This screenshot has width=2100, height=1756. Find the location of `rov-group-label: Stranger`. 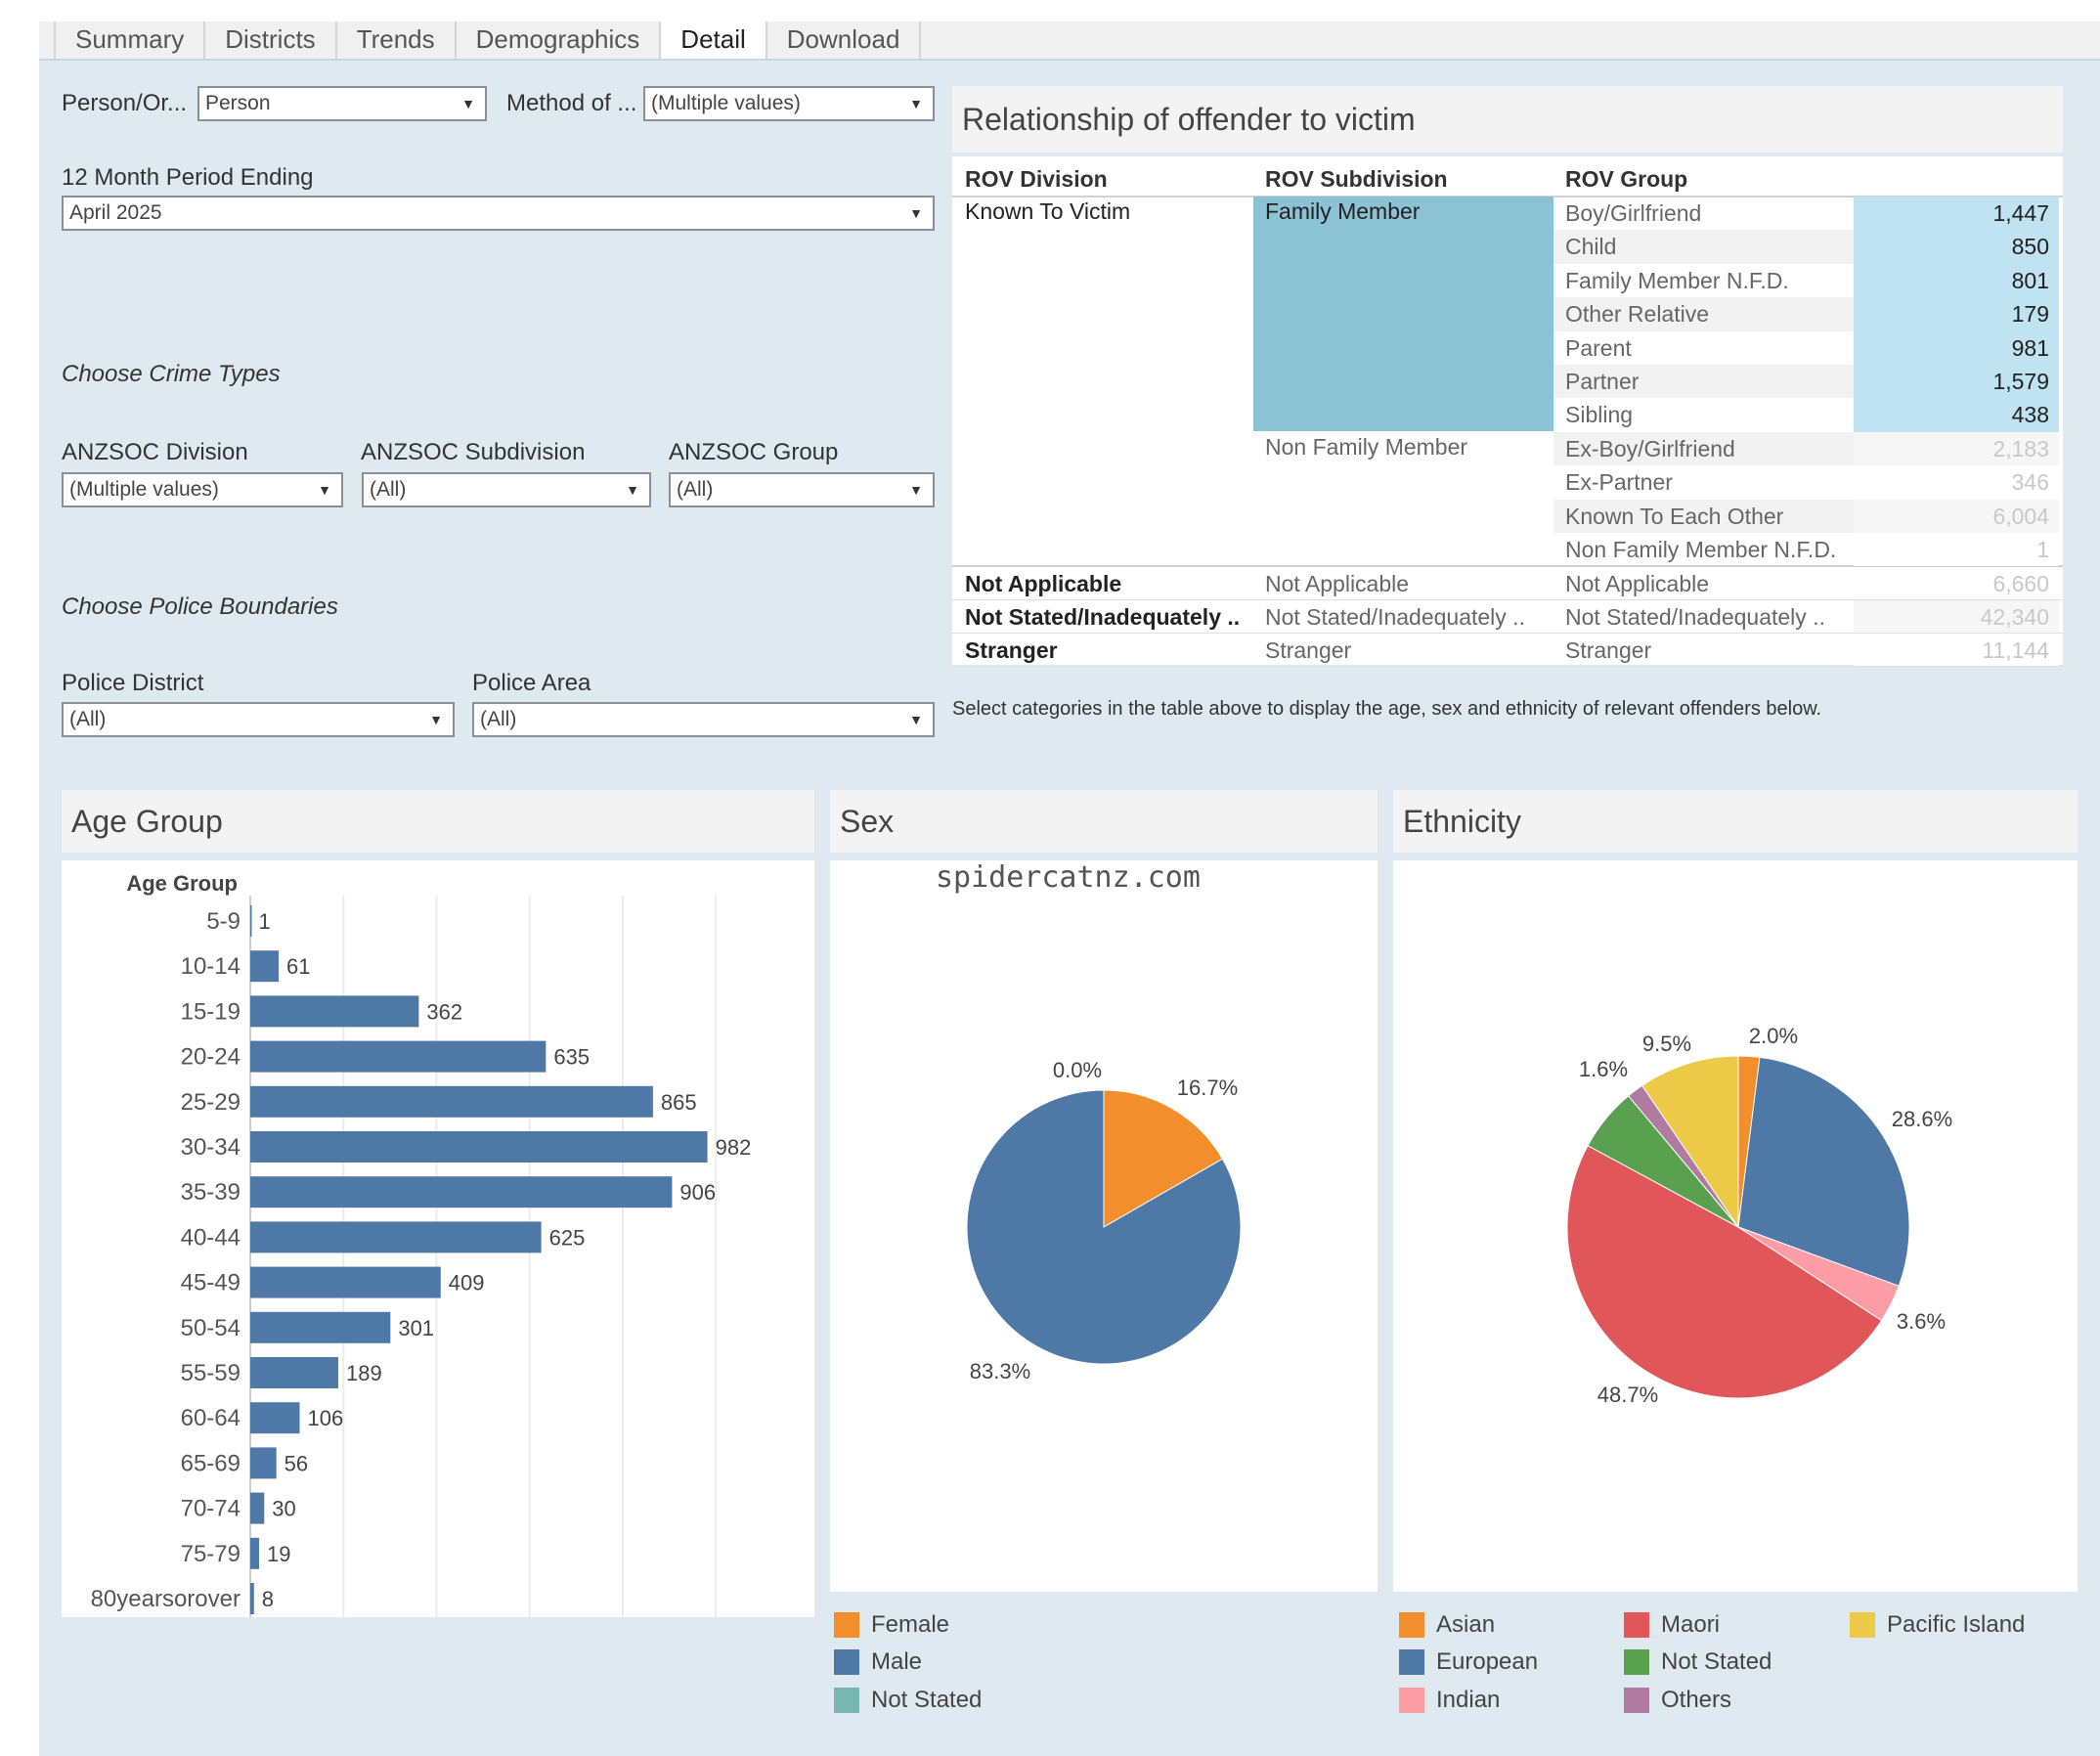

rov-group-label: Stranger is located at coordinates (1609, 650).